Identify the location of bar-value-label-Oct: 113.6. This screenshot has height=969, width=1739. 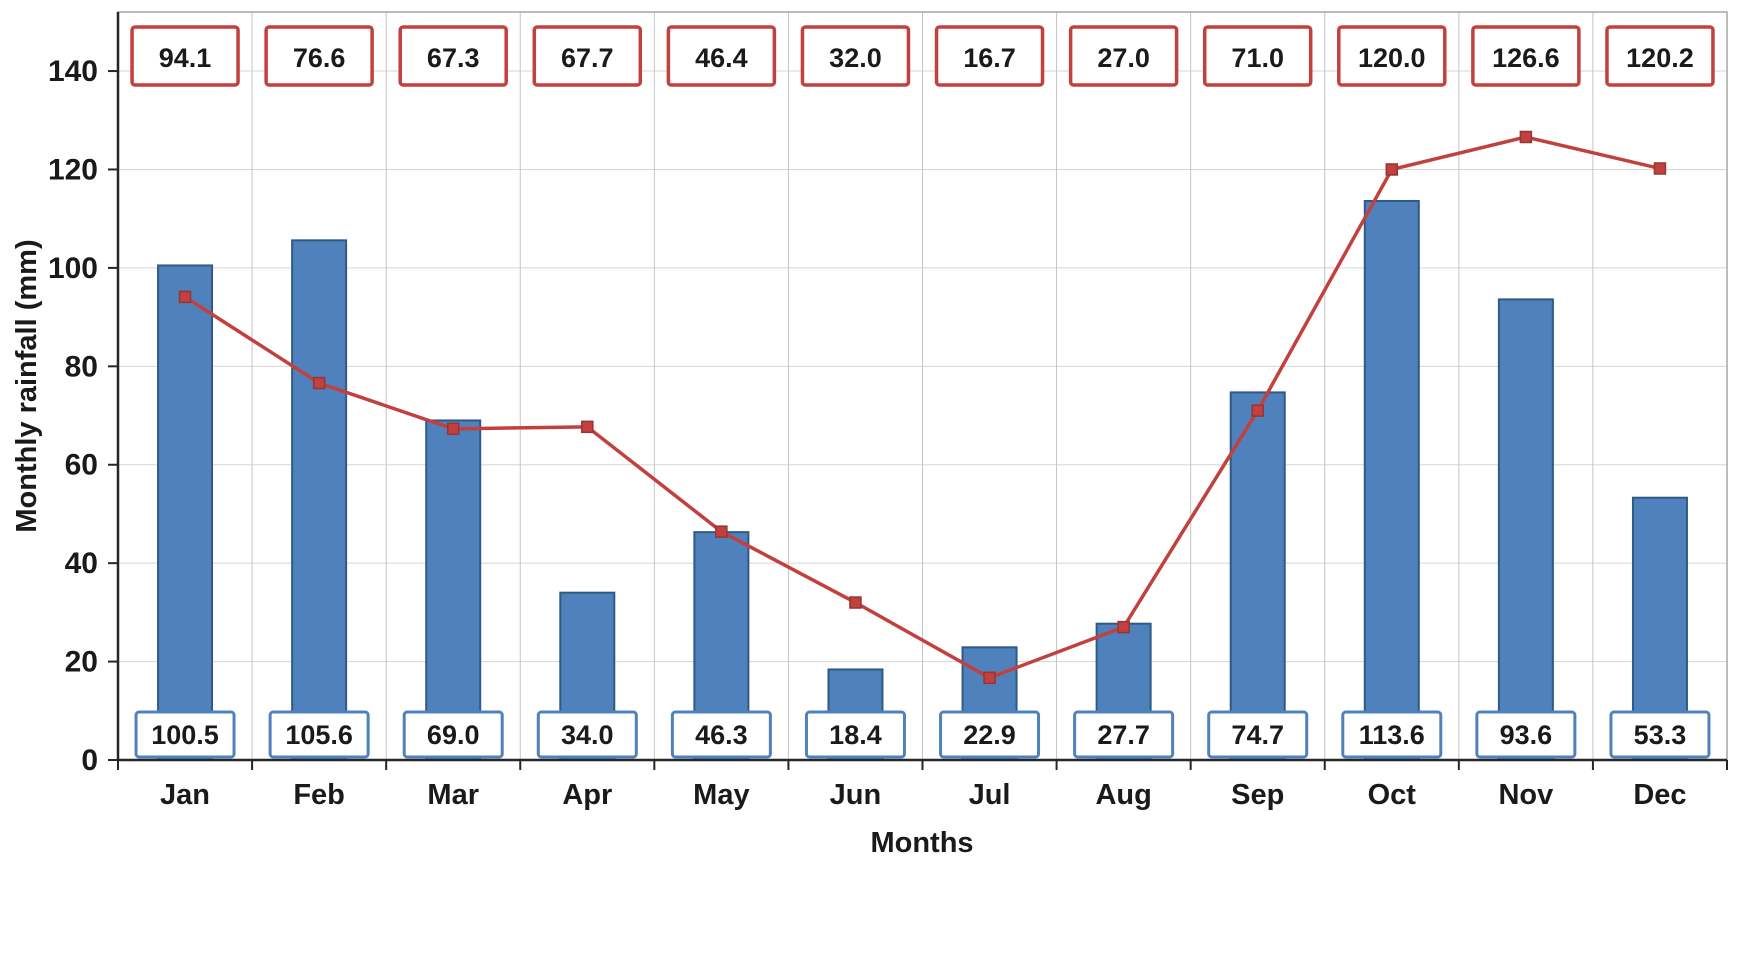
(1392, 735).